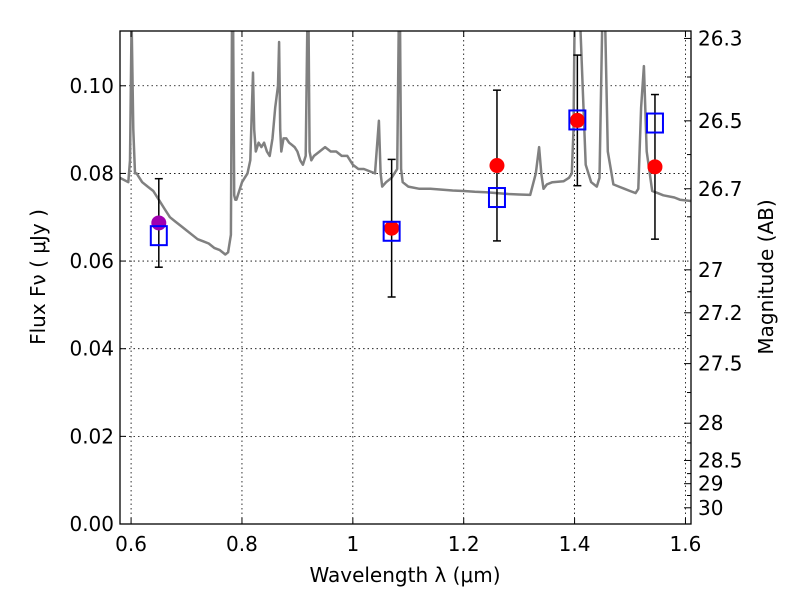 The width and height of the screenshot is (800, 600). I want to click on x-tick-label: 0.8, so click(242, 544).